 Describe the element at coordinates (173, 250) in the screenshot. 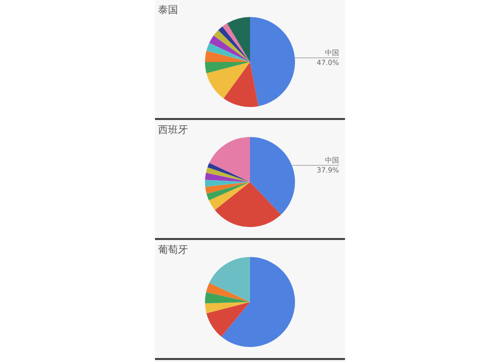

I see `chart-title: 葡萄牙` at that location.